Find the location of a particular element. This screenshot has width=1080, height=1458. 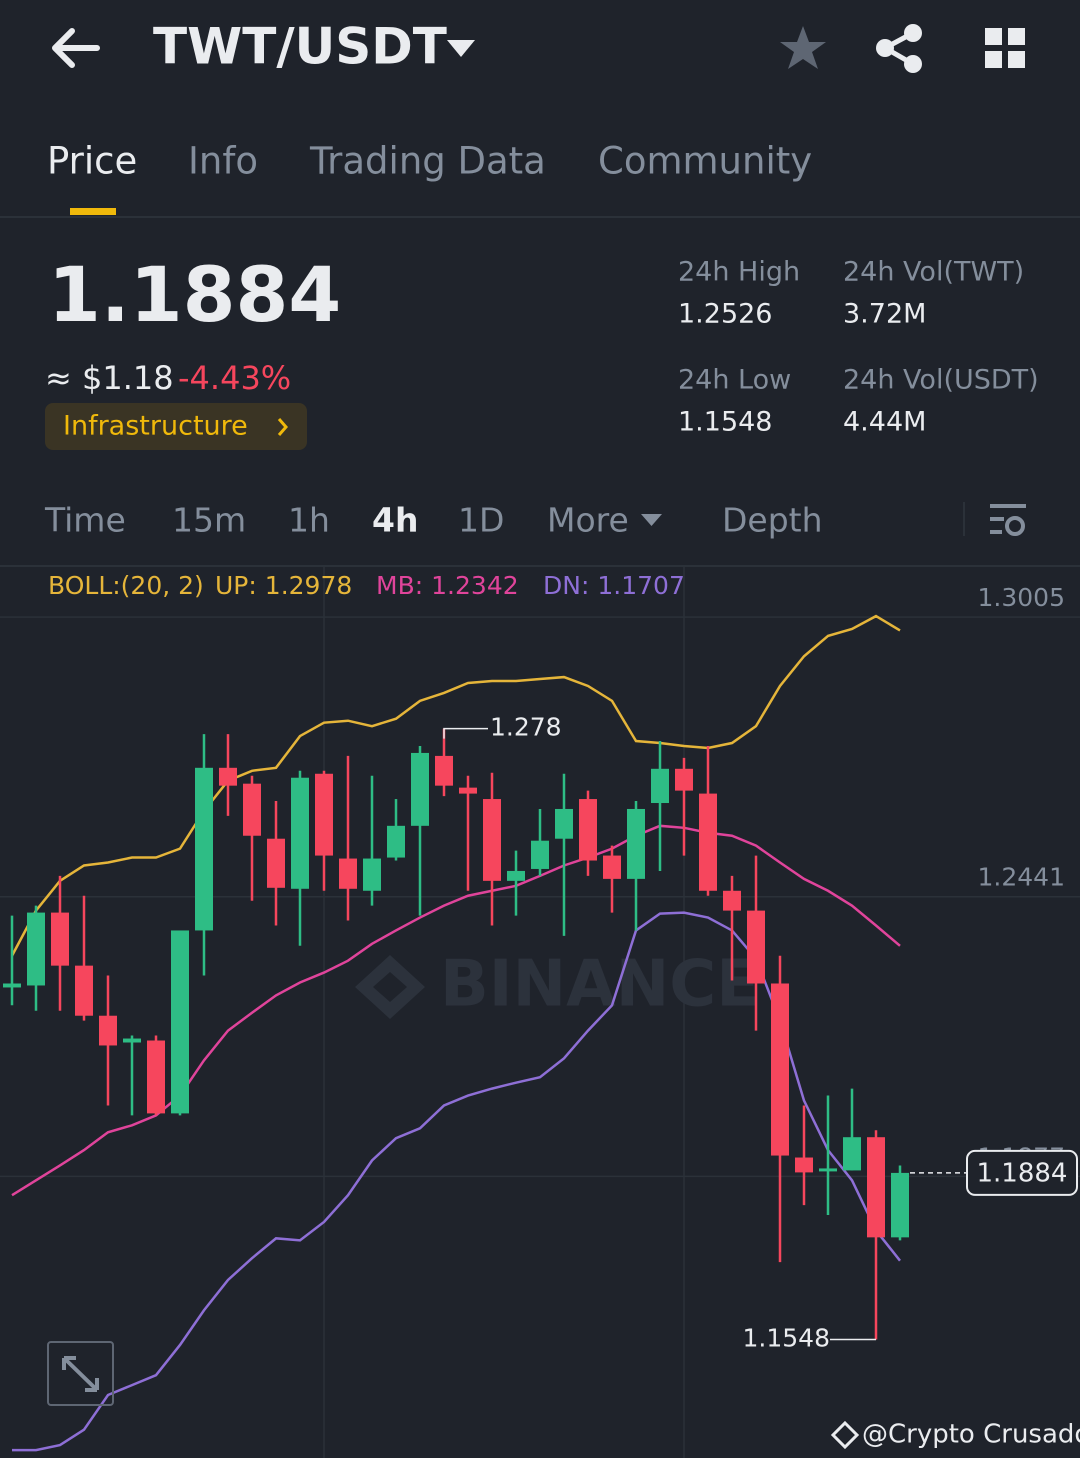

share-lines is located at coordinates (897, 48).